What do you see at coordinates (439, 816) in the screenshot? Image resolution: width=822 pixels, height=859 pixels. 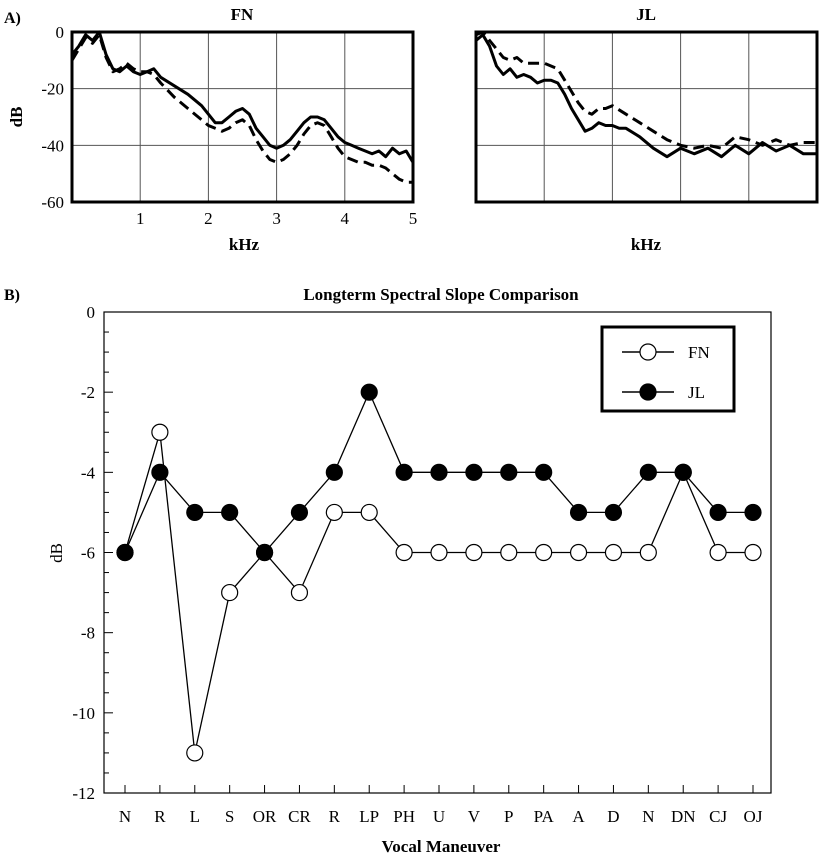 I see `slope-x-tick-label: U` at bounding box center [439, 816].